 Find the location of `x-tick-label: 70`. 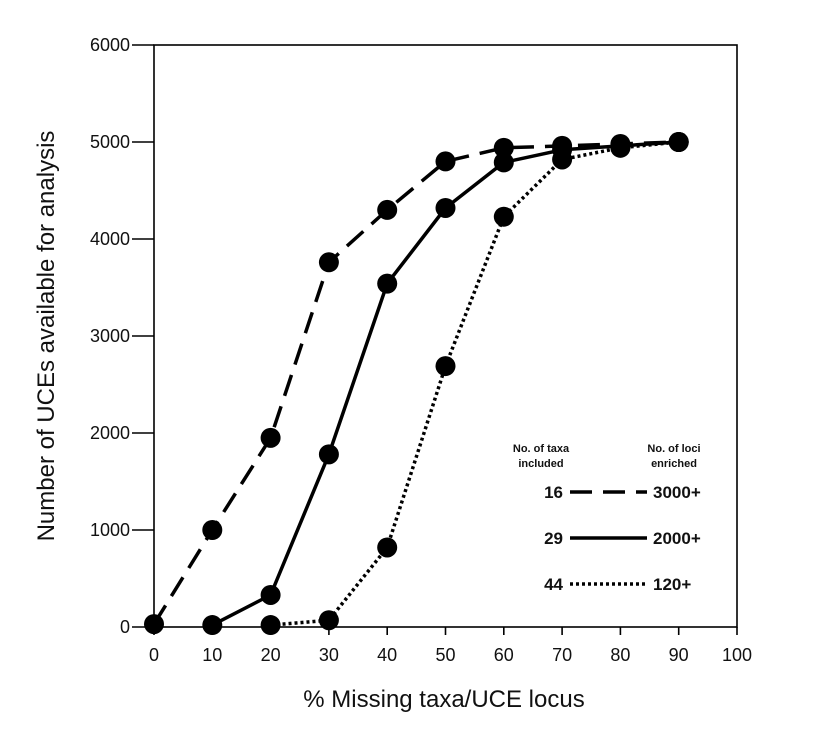

x-tick-label: 70 is located at coordinates (562, 655).